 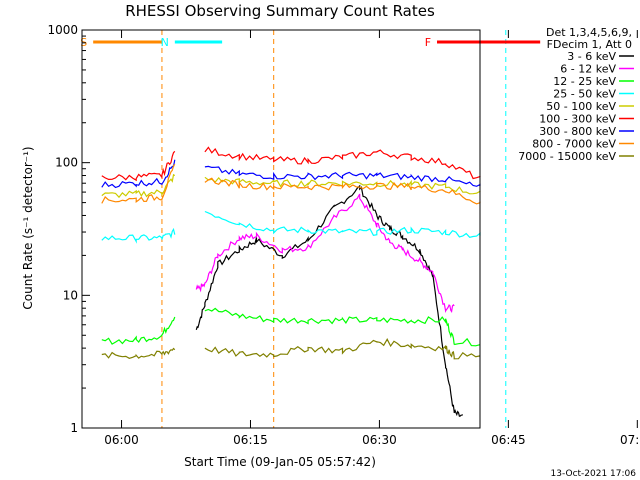 I want to click on flag-label-F: F, so click(x=428, y=42).